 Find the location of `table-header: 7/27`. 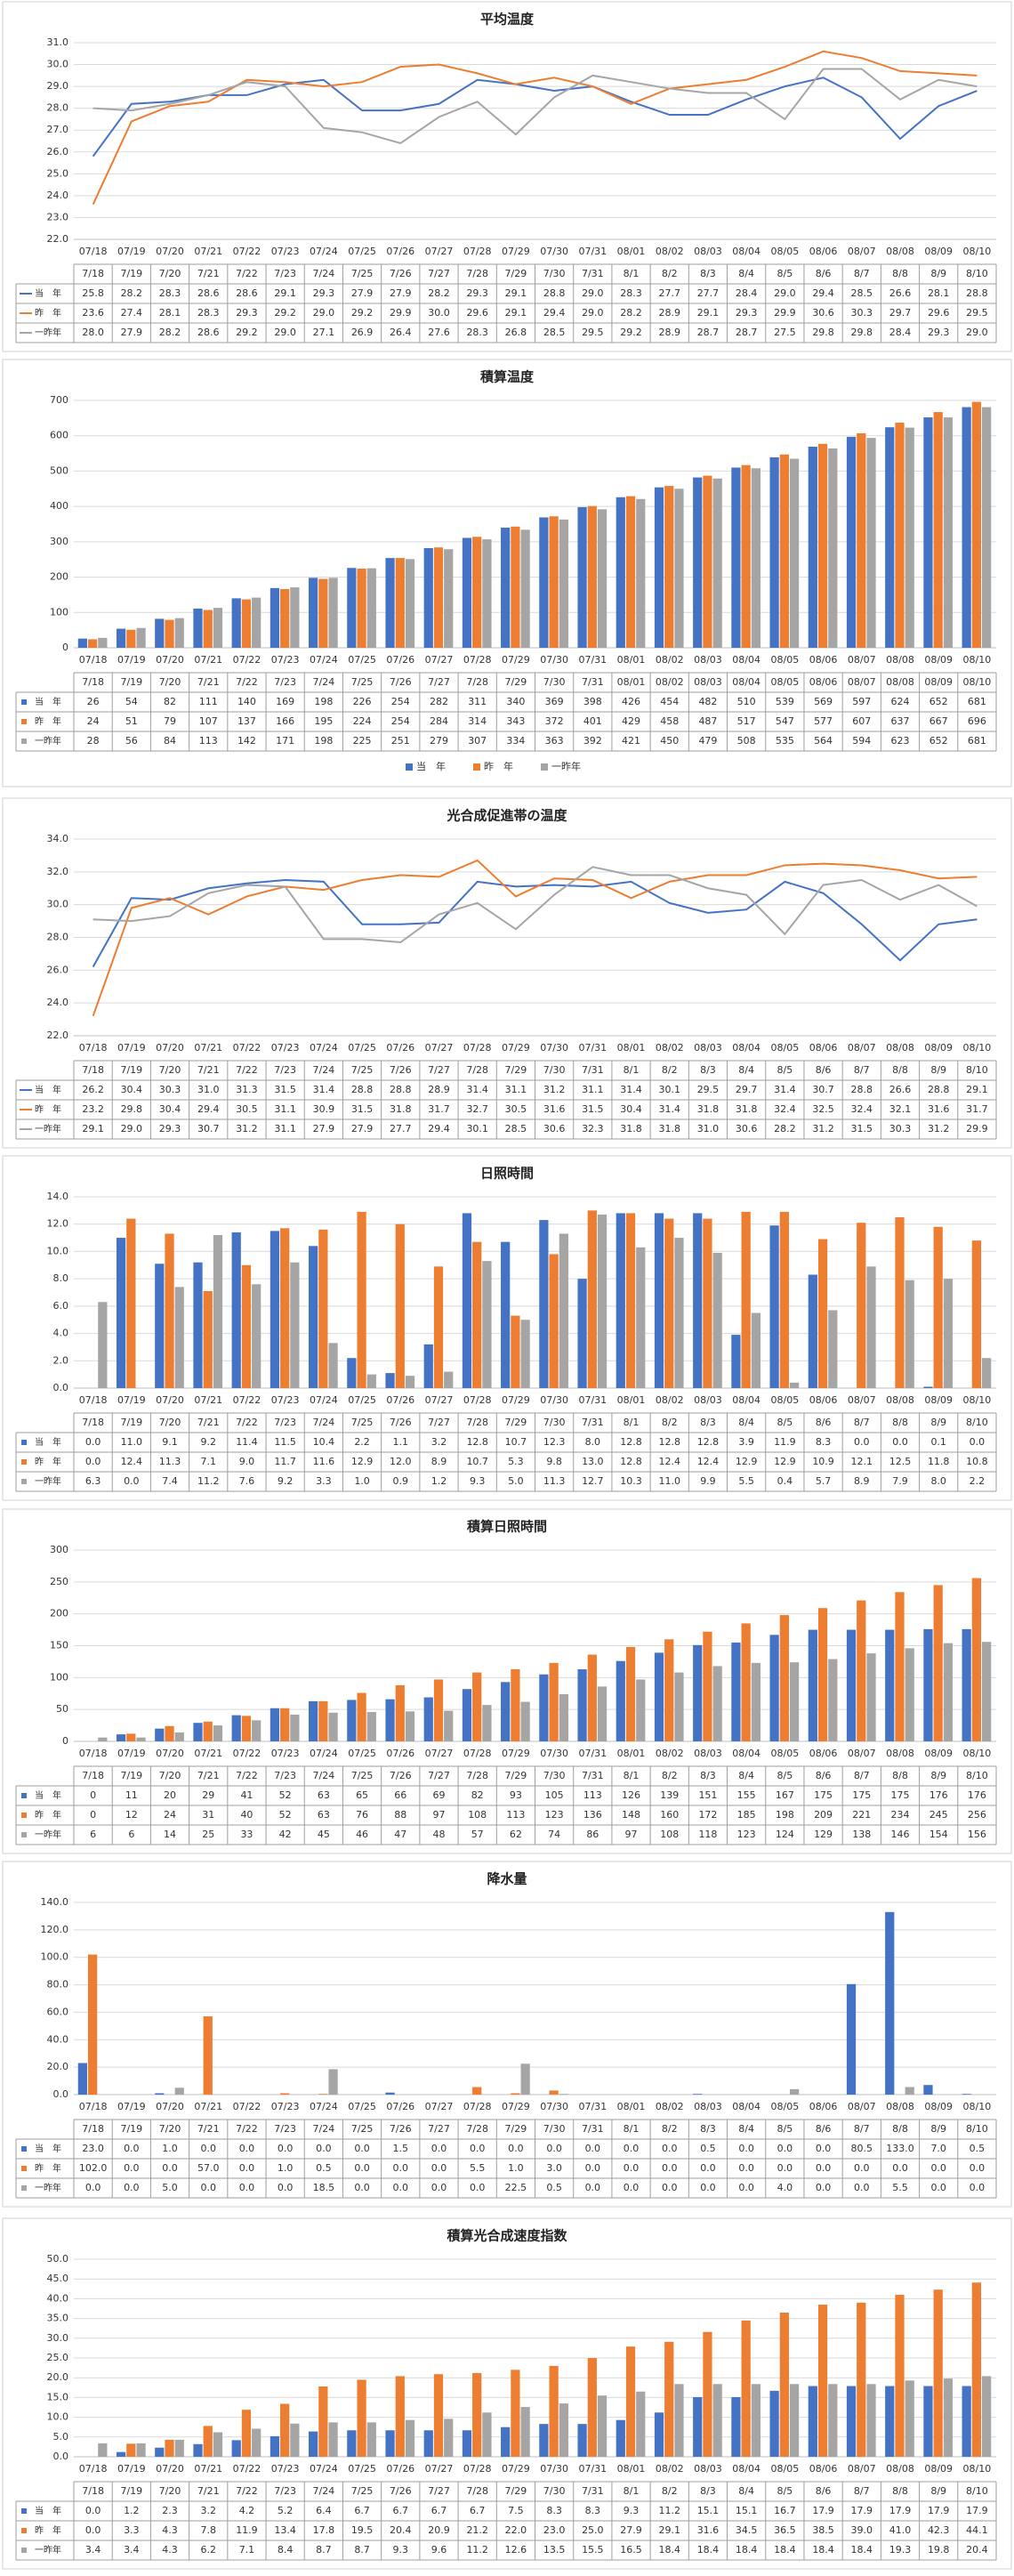

table-header: 7/27 is located at coordinates (439, 2129).